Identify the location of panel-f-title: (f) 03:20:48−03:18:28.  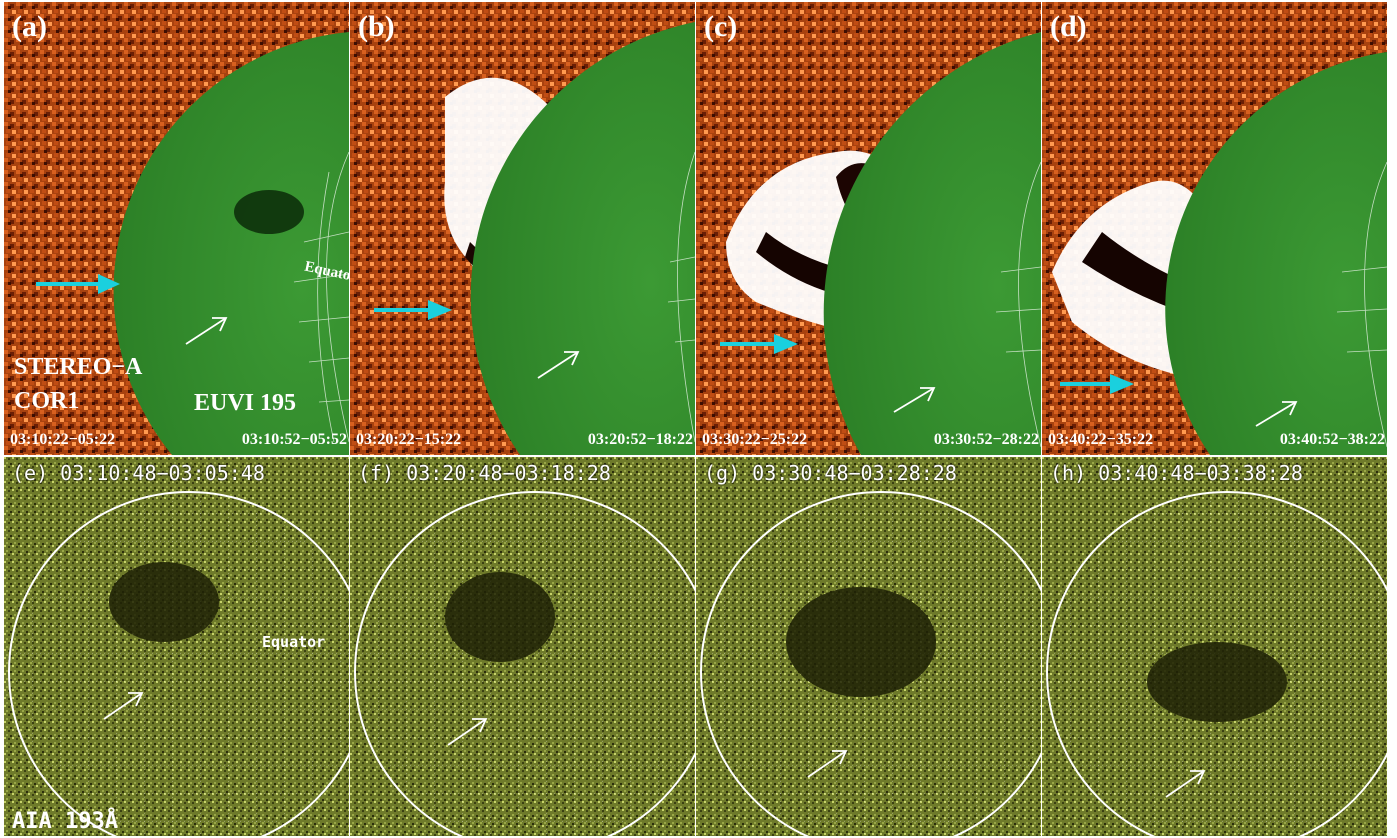
(484, 473).